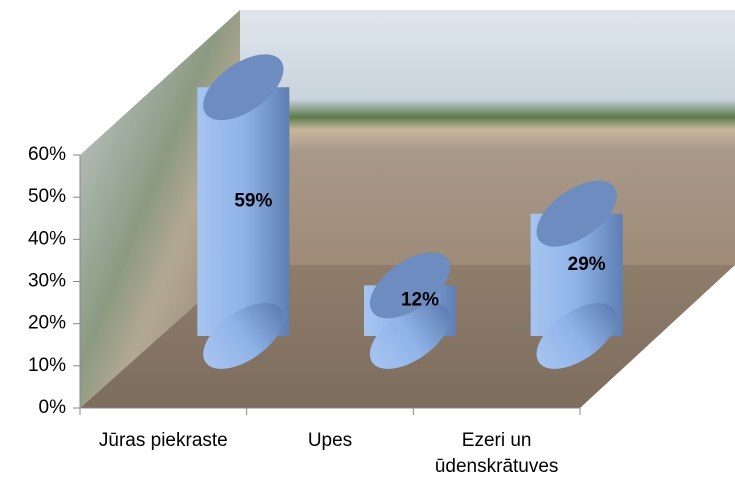 This screenshot has width=735, height=486. Describe the element at coordinates (253, 201) in the screenshot. I see `value-label: 59%` at that location.